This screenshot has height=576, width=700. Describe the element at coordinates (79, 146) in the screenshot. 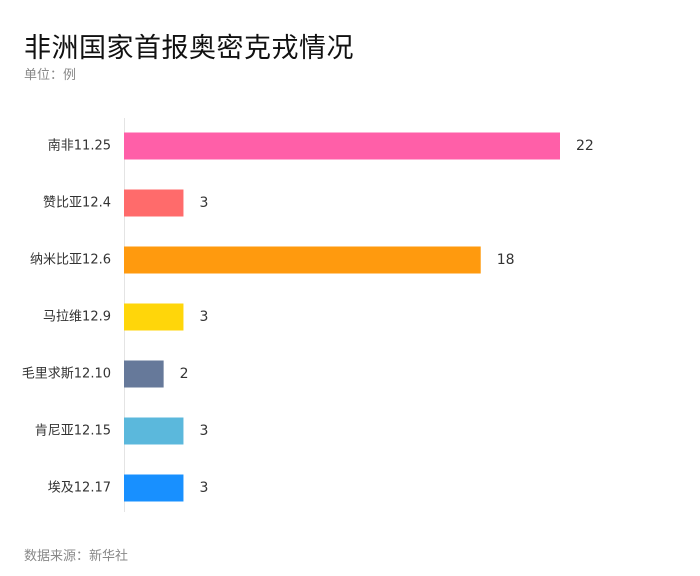

I see `category-label: 南非11.25` at that location.